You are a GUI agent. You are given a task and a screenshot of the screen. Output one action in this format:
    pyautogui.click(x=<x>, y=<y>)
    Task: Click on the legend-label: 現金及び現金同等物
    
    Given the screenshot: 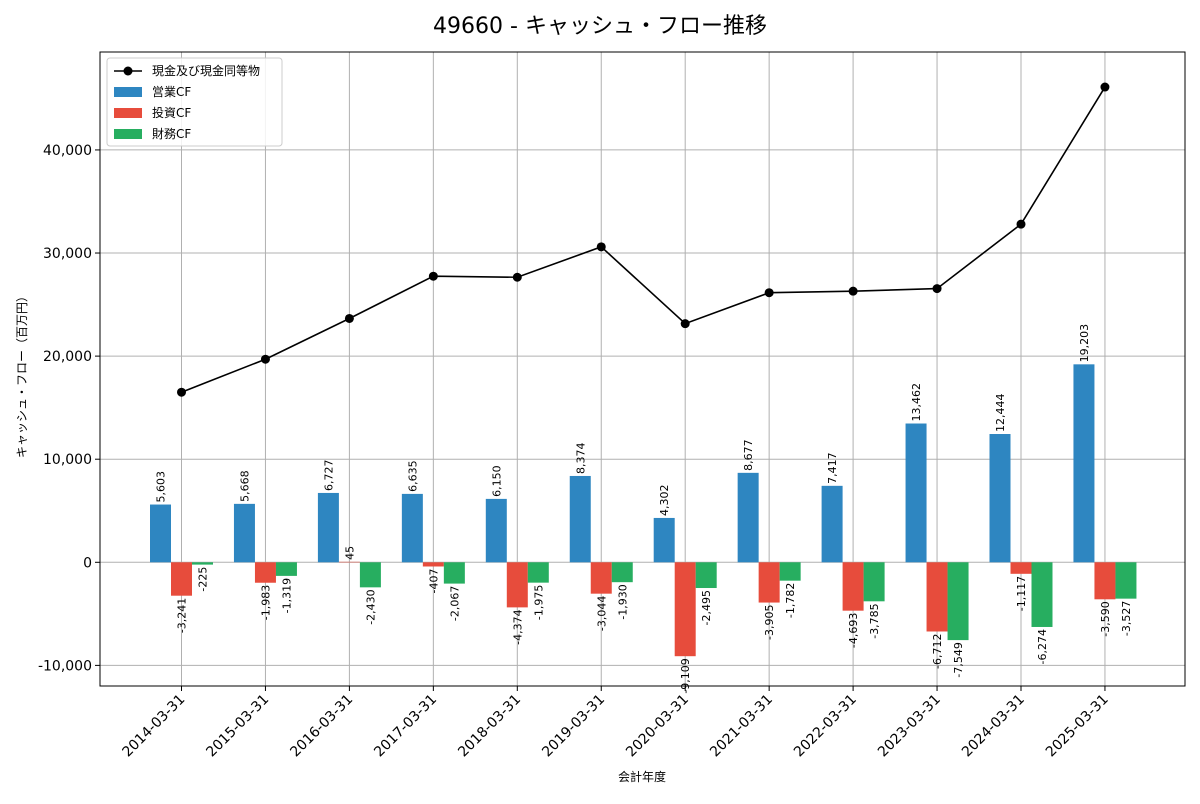 What is the action you would take?
    pyautogui.click(x=206, y=70)
    